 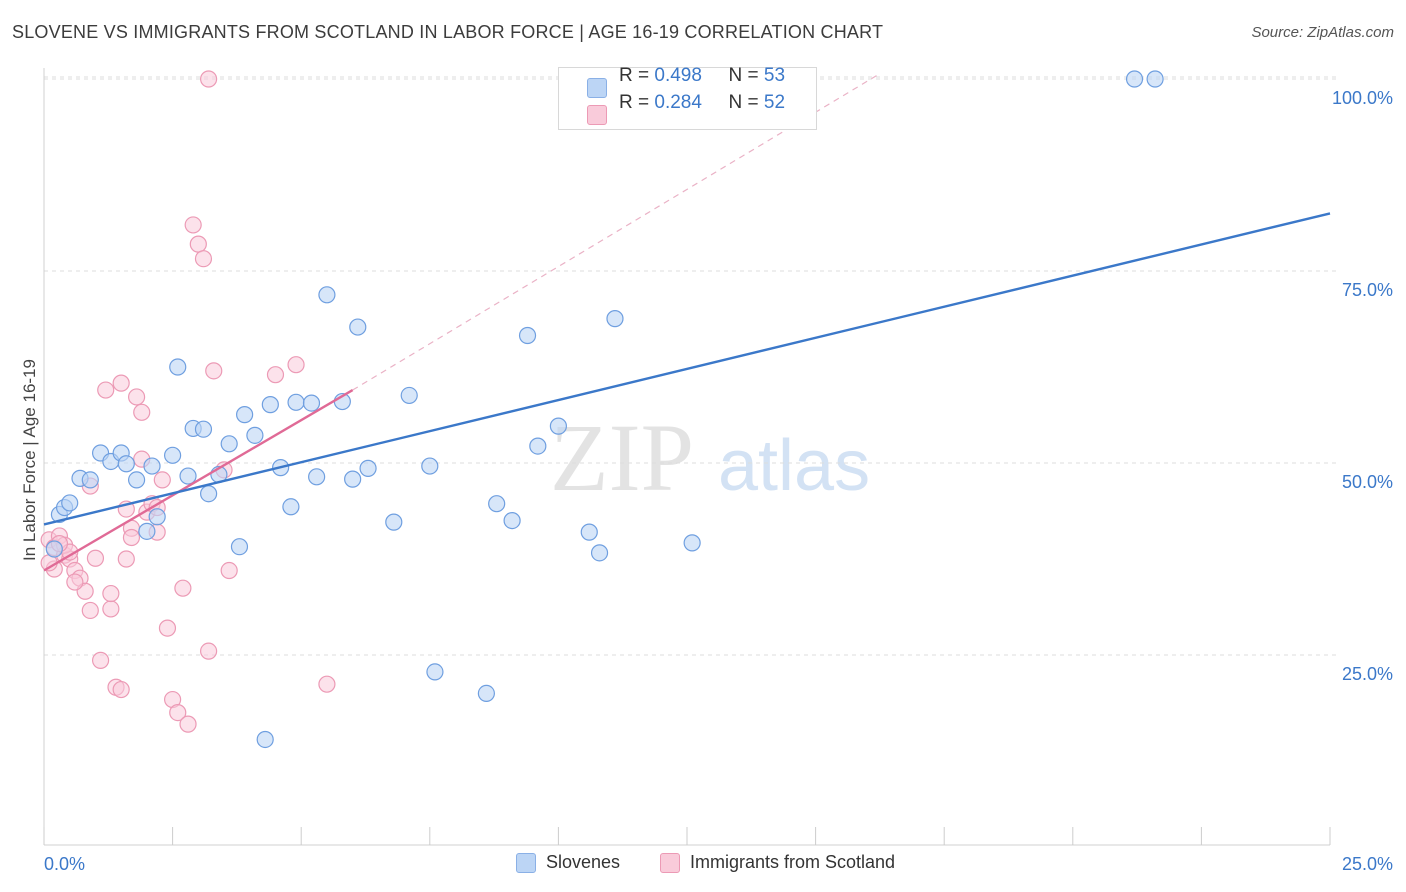 What do you see at coordinates (670, 862) in the screenshot?
I see `legend-swatch-scotland` at bounding box center [670, 862].